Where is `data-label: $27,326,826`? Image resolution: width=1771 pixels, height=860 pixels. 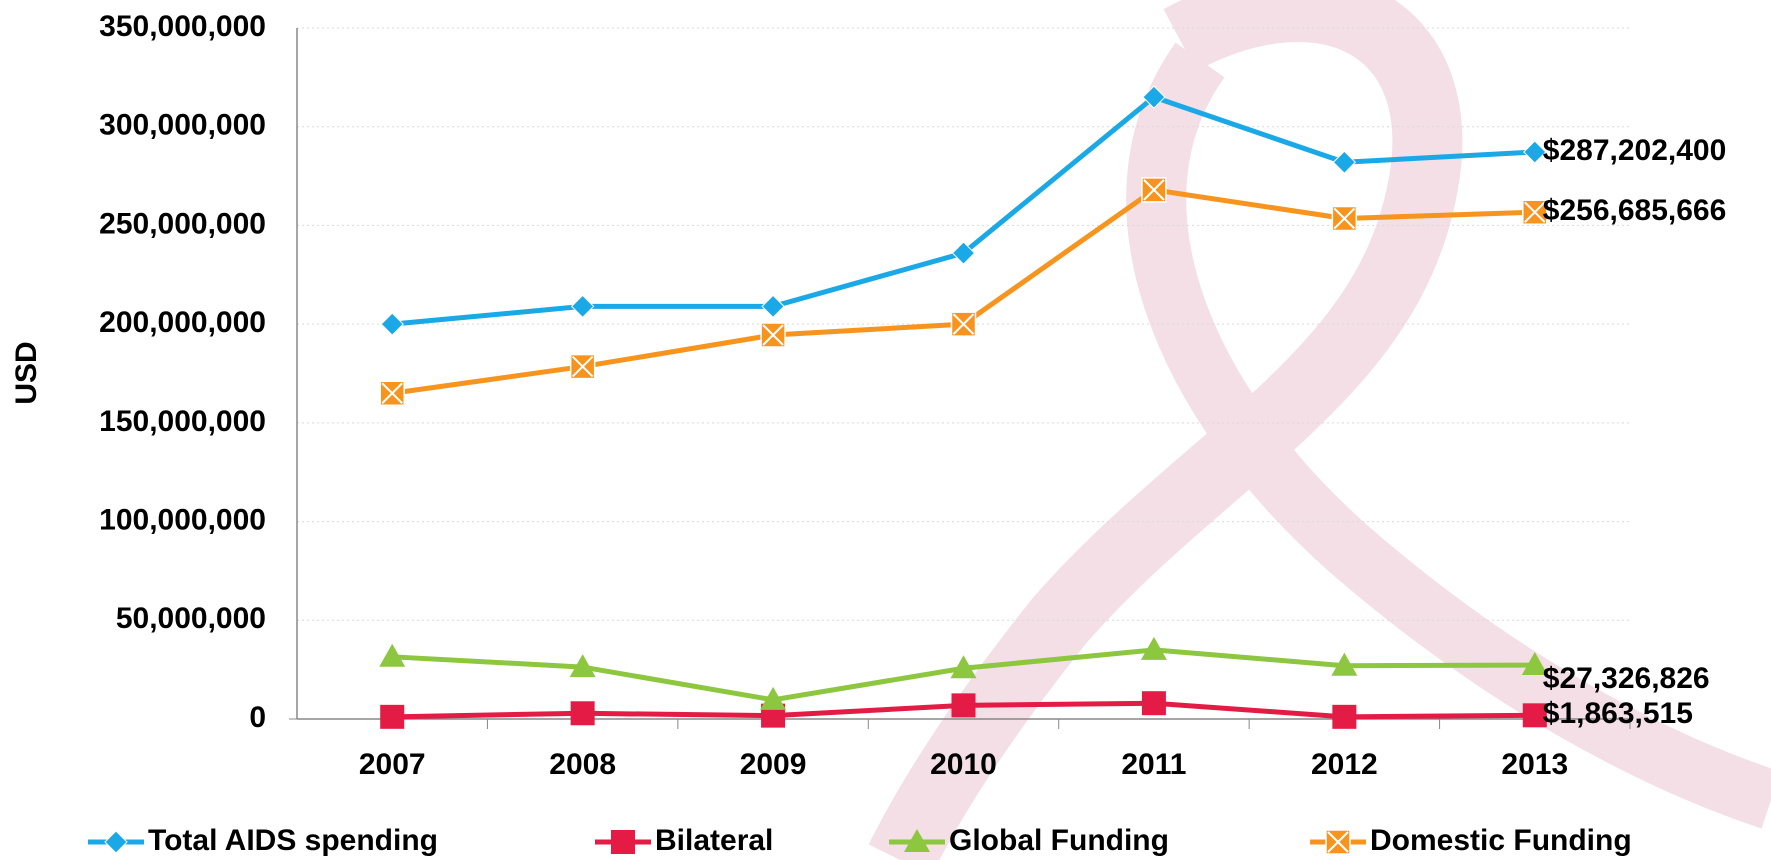 data-label: $27,326,826 is located at coordinates (1626, 678).